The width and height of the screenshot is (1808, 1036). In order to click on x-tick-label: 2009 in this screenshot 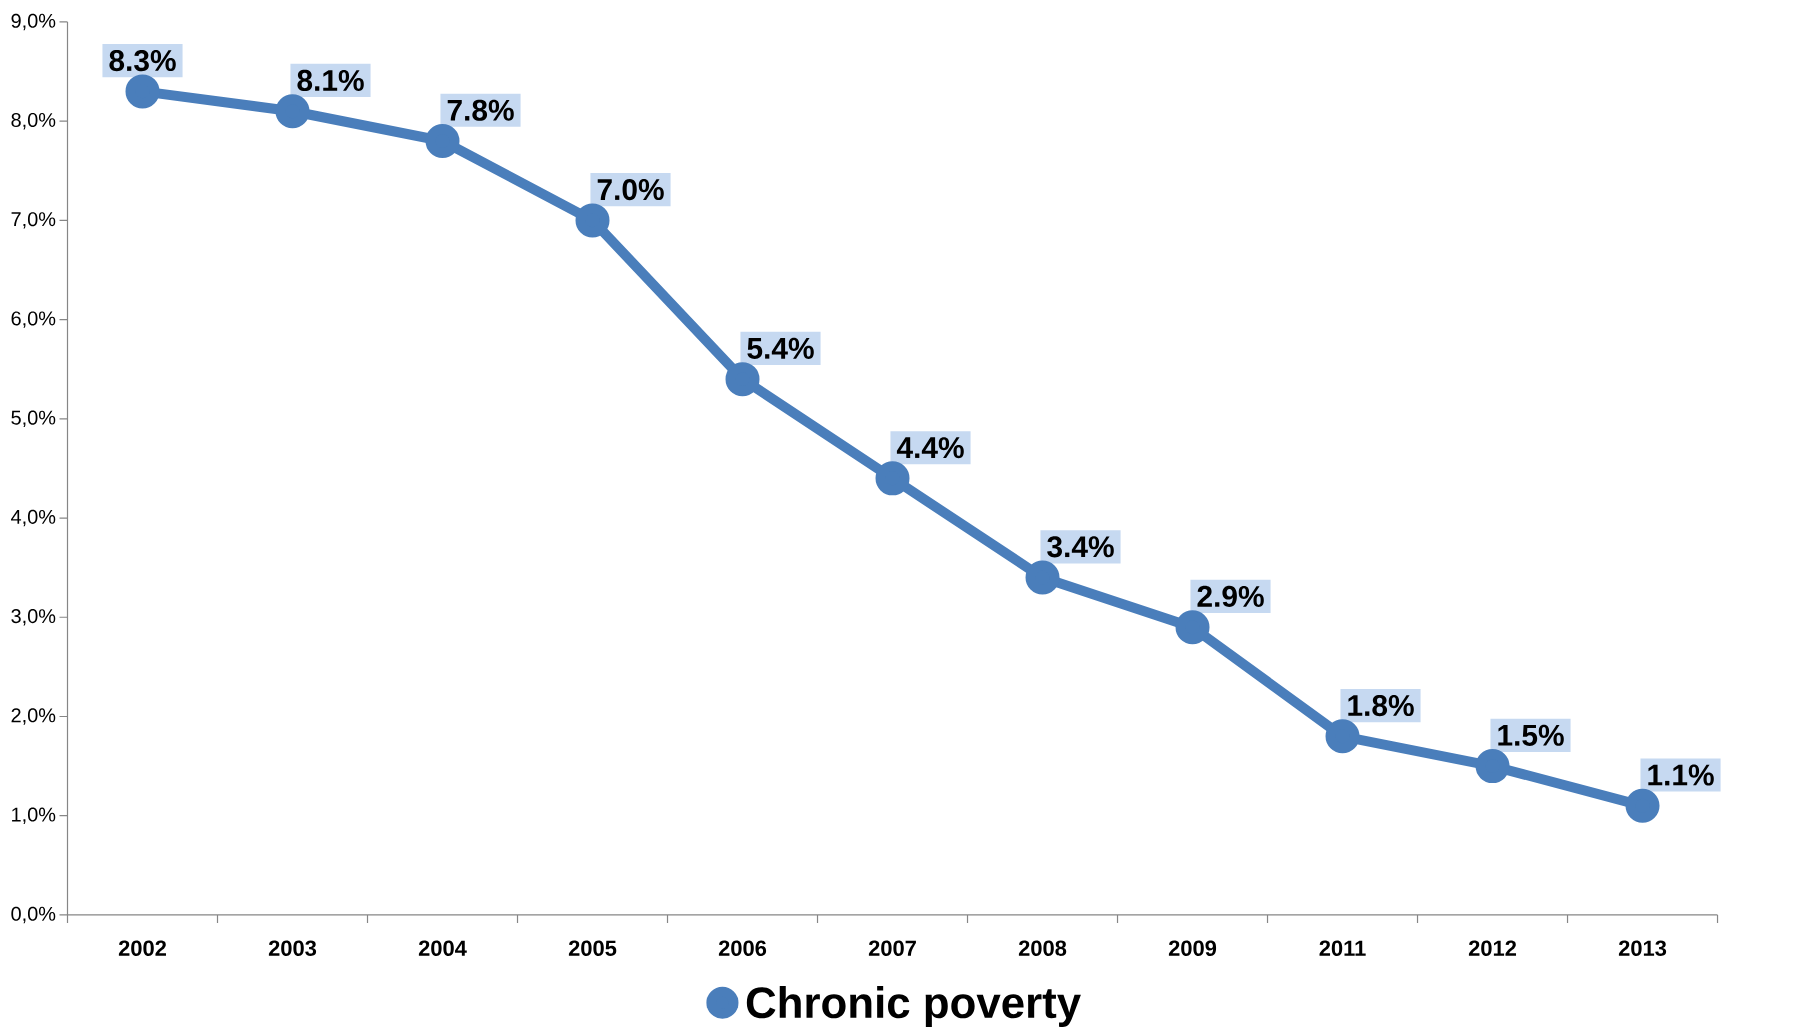, I will do `click(1192, 948)`.